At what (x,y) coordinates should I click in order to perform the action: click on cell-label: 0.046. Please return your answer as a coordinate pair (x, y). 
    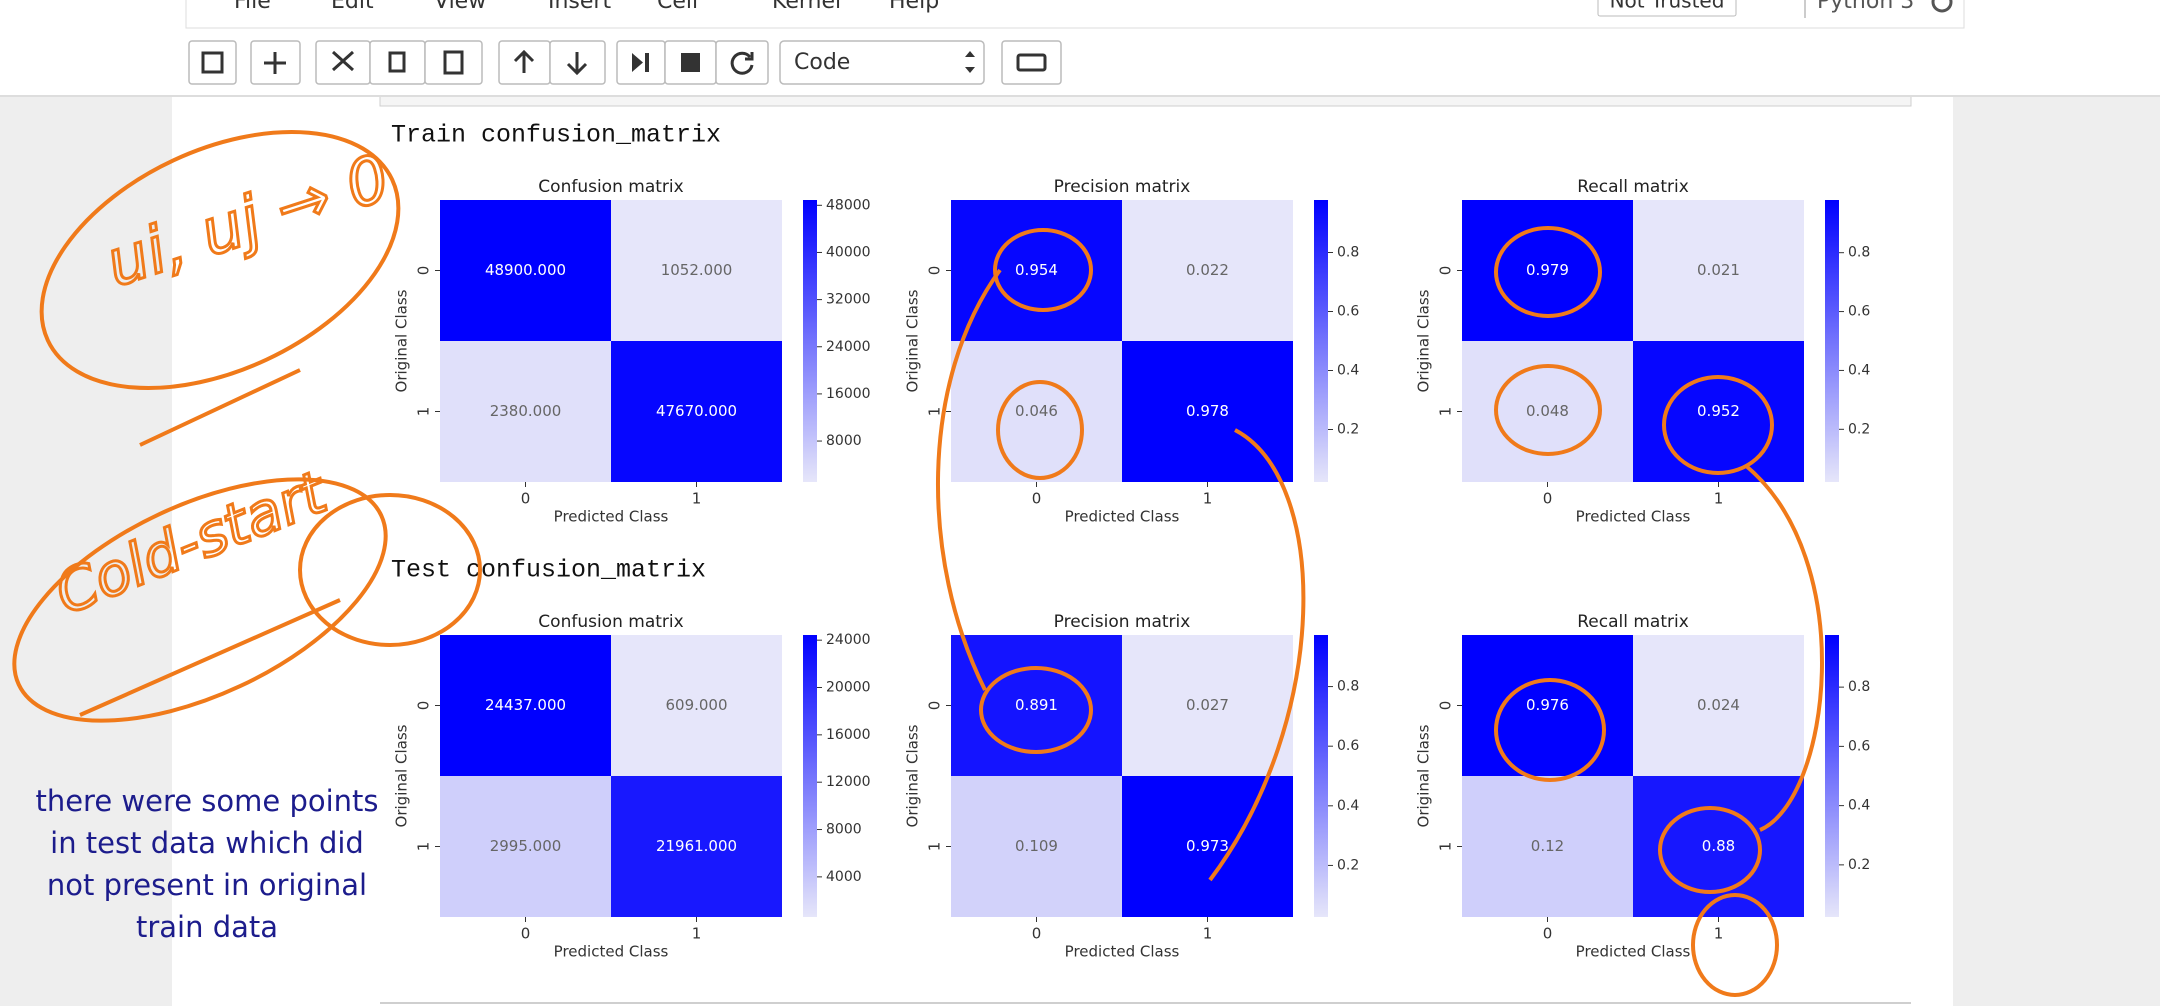
    Looking at the image, I should click on (1036, 411).